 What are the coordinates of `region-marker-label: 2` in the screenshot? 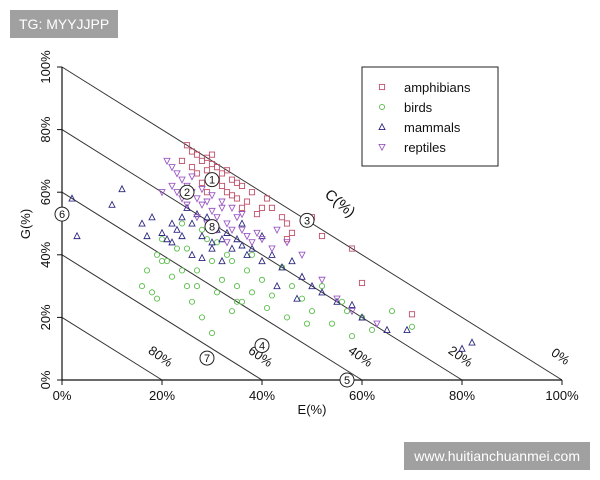 It's located at (187, 193).